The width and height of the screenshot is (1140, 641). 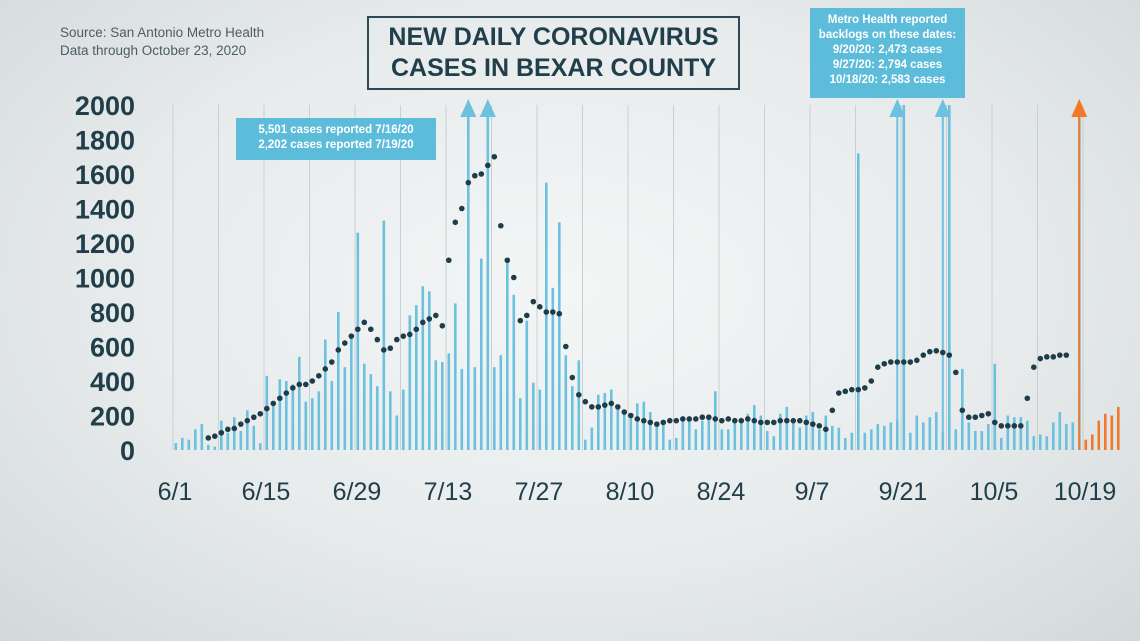 I want to click on note-line: 9/27/20: 2,794 cases, so click(x=887, y=65).